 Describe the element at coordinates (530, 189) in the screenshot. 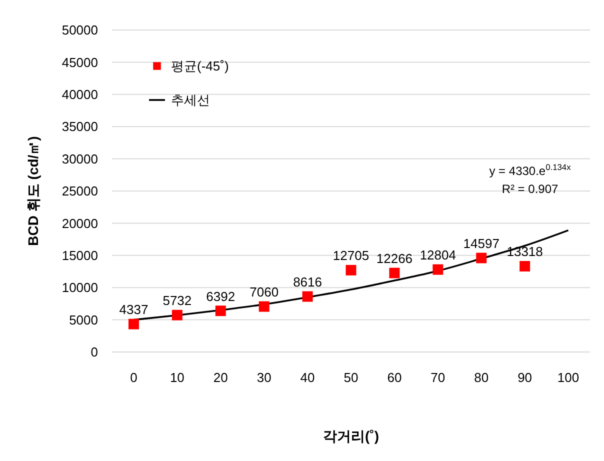

I see `annotation: R² = 0.907` at that location.